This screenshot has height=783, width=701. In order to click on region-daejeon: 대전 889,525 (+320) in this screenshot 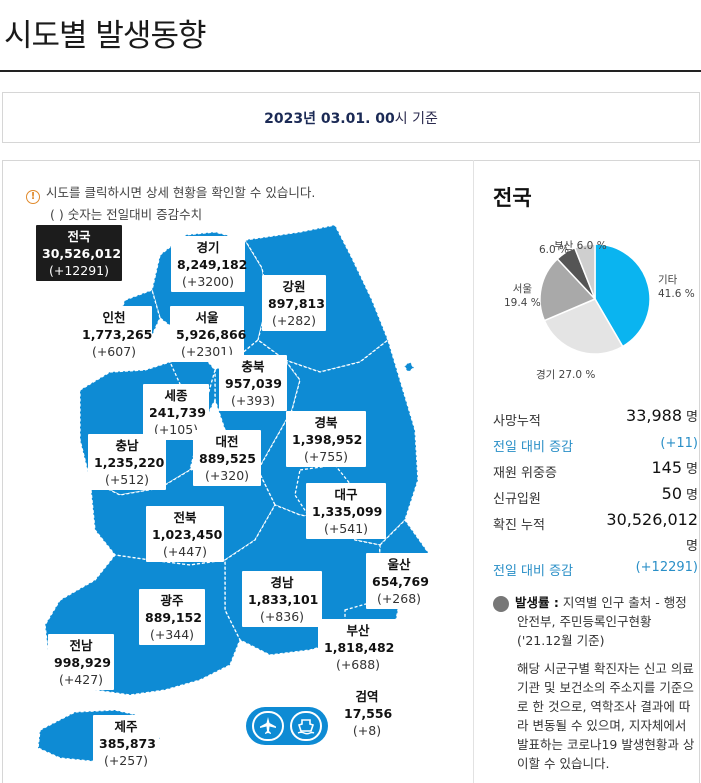, I will do `click(227, 458)`.